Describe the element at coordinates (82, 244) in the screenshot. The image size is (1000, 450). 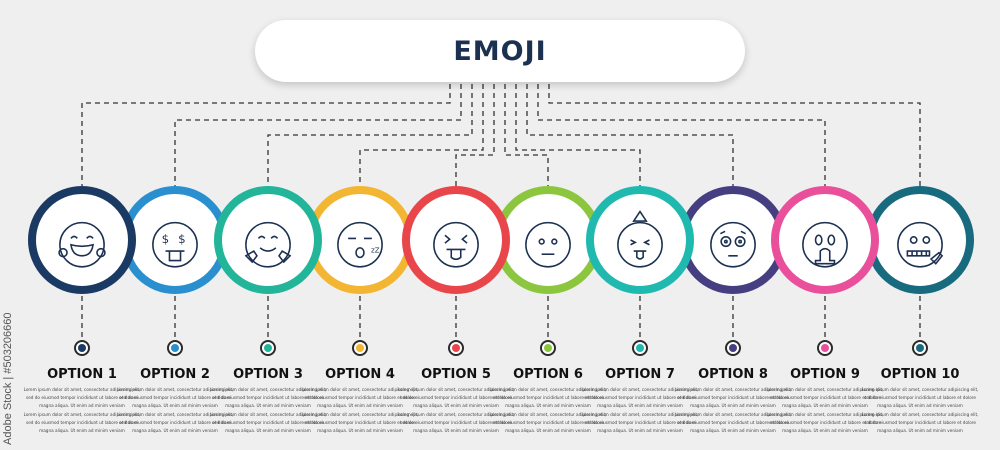
I see `face-with-tears-of-joy-icon` at that location.